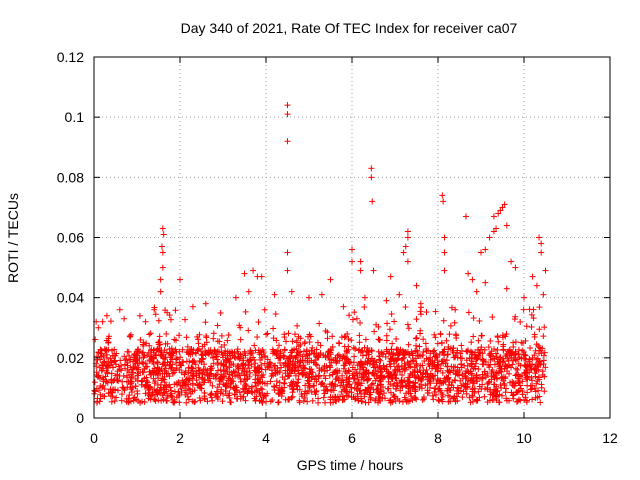 The image size is (640, 480). What do you see at coordinates (350, 465) in the screenshot?
I see `x-axis-label: GPS time / hours` at bounding box center [350, 465].